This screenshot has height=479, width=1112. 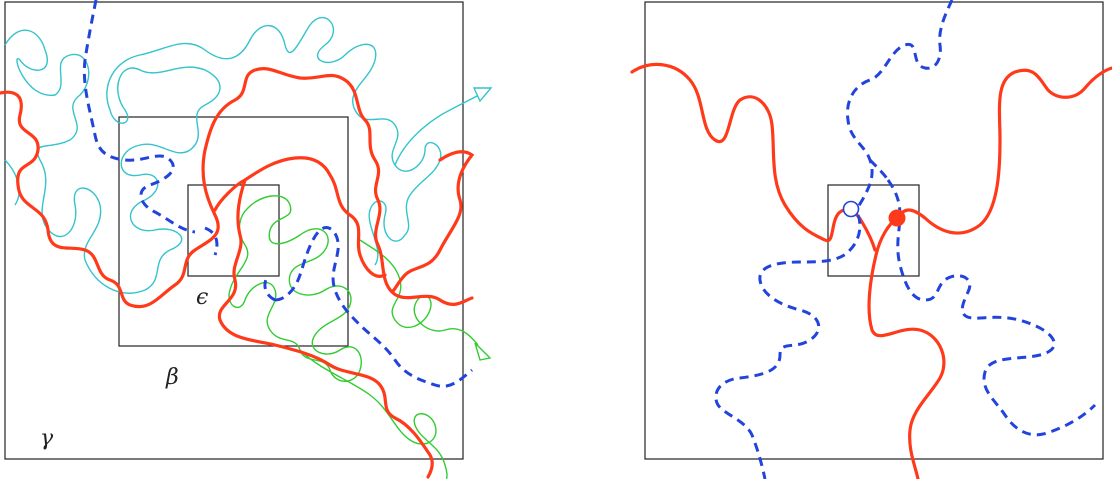 What do you see at coordinates (353, 337) in the screenshot?
I see `green-curve` at bounding box center [353, 337].